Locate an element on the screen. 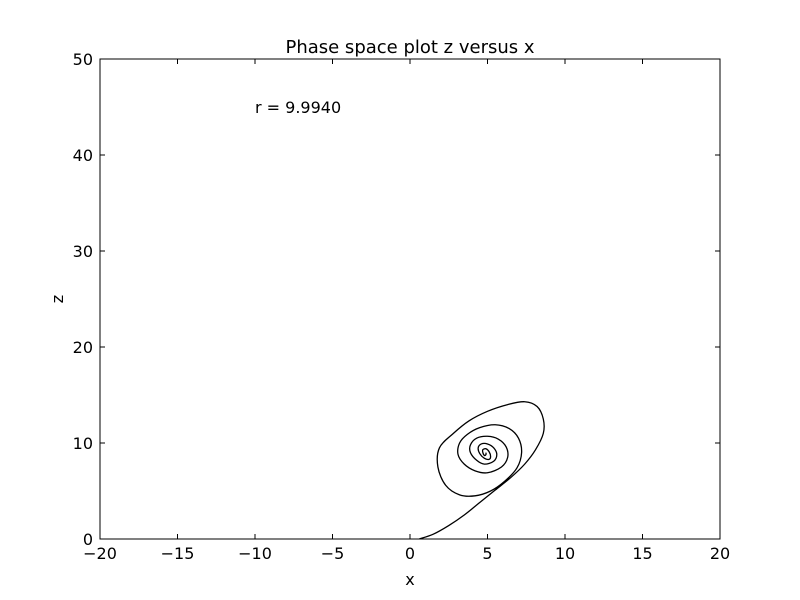 This screenshot has height=600, width=800. x-tick-label: 10 is located at coordinates (565, 553).